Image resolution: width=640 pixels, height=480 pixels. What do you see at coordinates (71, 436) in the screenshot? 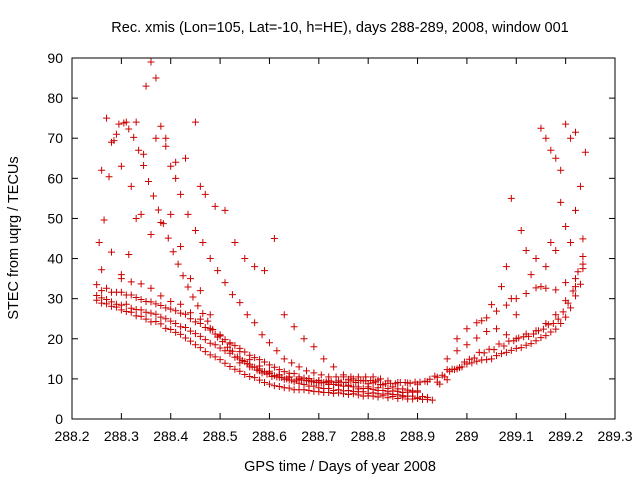
I see `x-tick-label: 288.2` at bounding box center [71, 436].